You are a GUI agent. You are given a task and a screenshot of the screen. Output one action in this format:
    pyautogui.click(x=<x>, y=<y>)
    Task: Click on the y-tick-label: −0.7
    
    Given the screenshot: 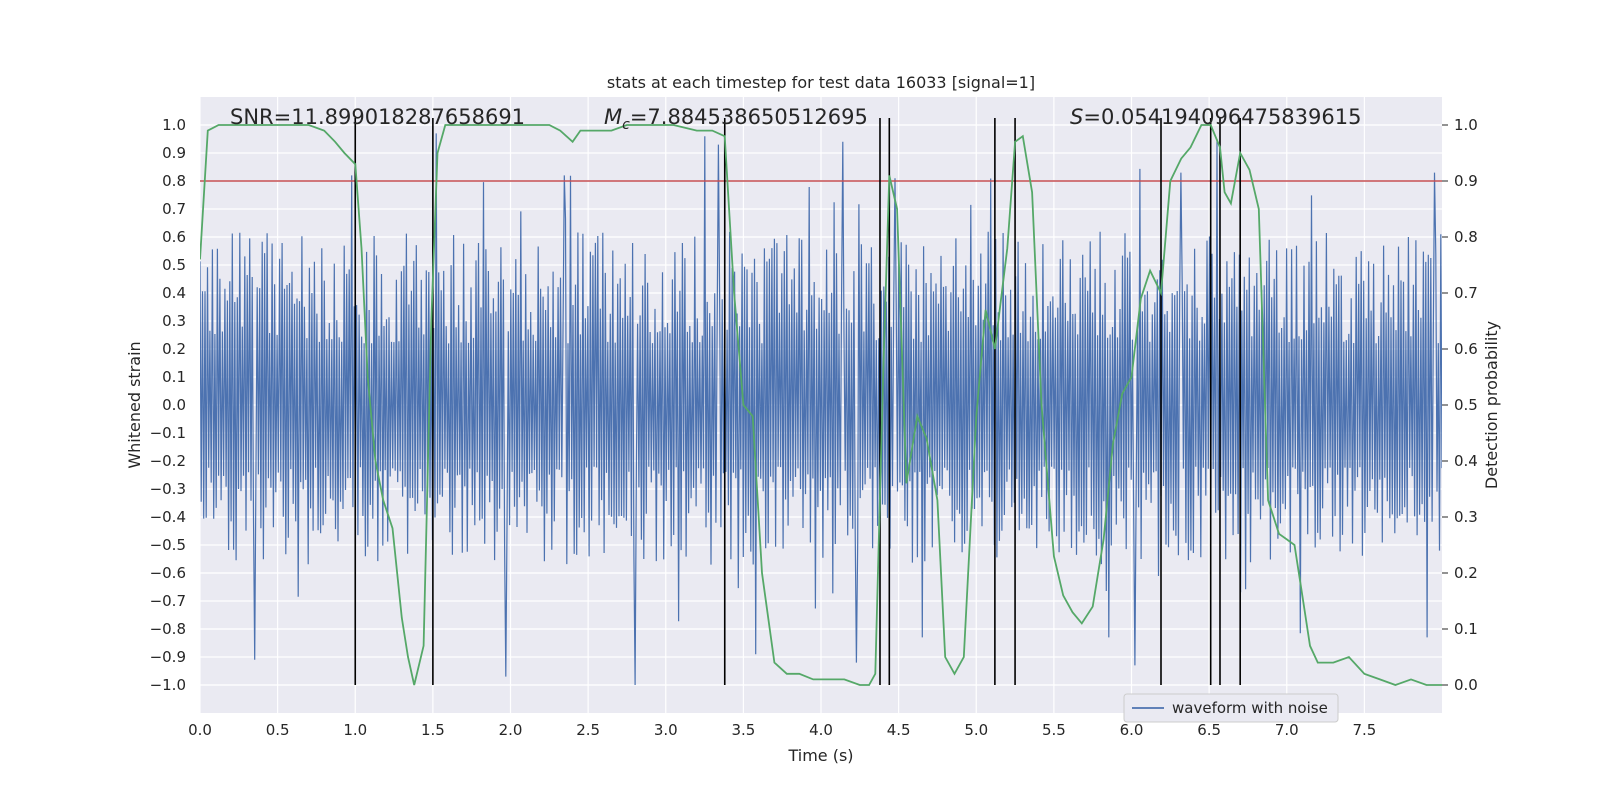 What is the action you would take?
    pyautogui.click(x=168, y=601)
    